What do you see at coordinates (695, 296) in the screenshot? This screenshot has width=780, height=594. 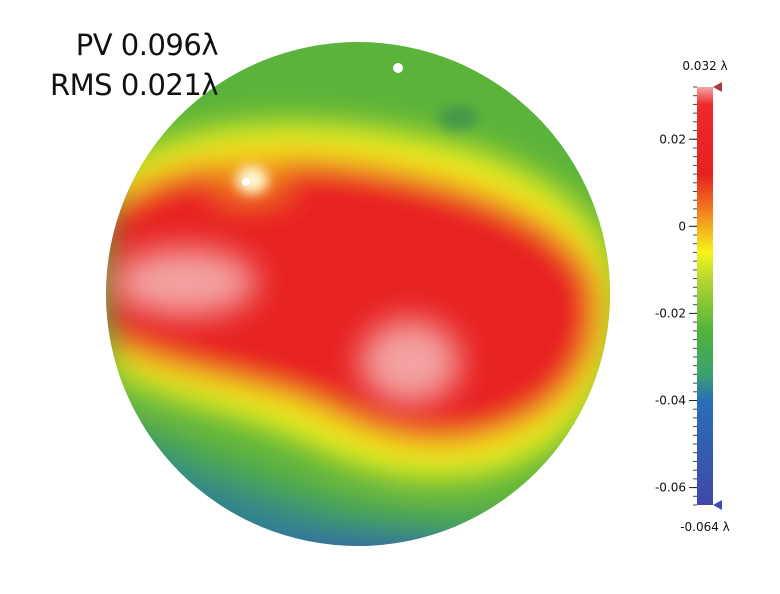 I see `colorbar-minor-ticks` at bounding box center [695, 296].